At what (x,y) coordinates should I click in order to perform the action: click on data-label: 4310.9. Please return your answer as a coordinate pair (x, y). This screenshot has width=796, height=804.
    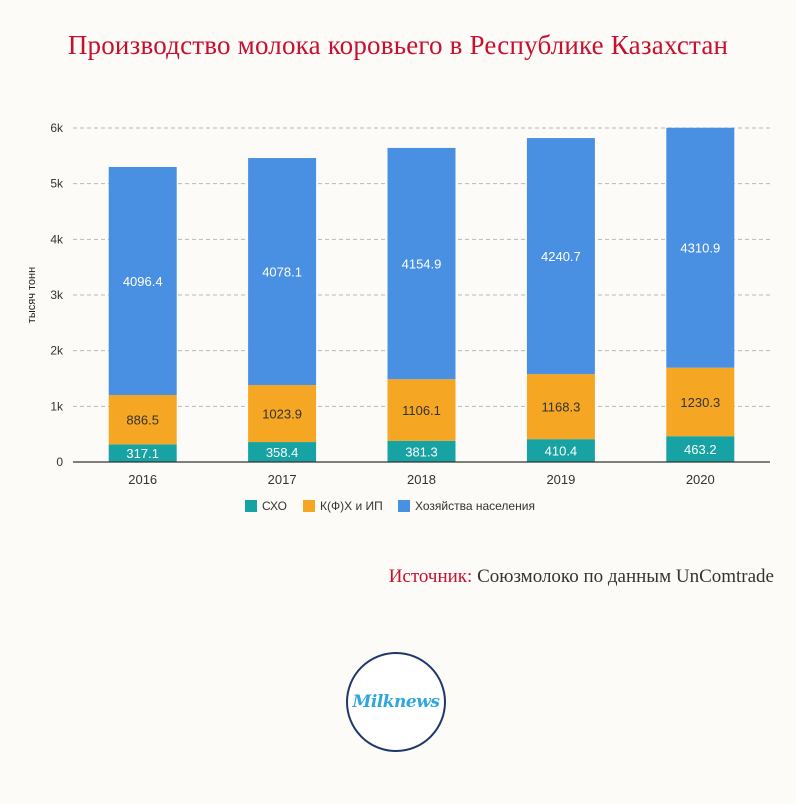
    Looking at the image, I should click on (700, 248).